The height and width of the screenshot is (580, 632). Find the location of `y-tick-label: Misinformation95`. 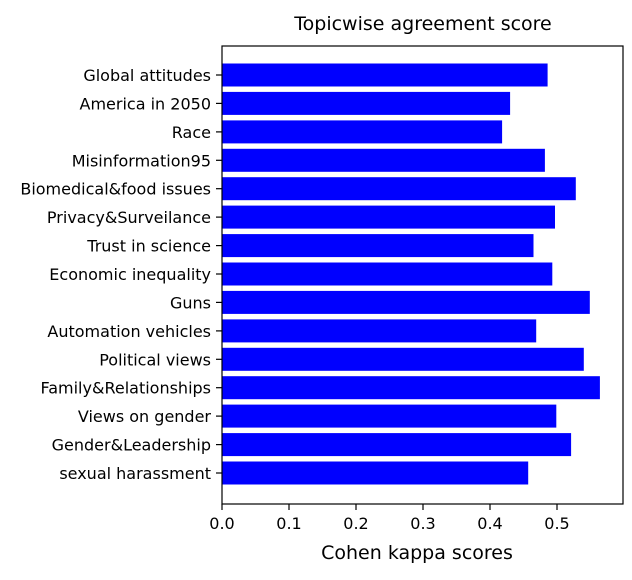

y-tick-label: Misinformation95 is located at coordinates (141, 160).